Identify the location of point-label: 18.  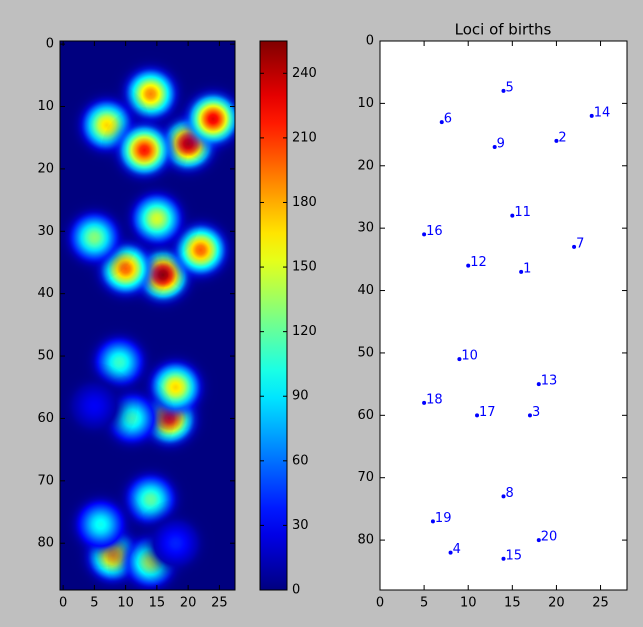
(434, 399).